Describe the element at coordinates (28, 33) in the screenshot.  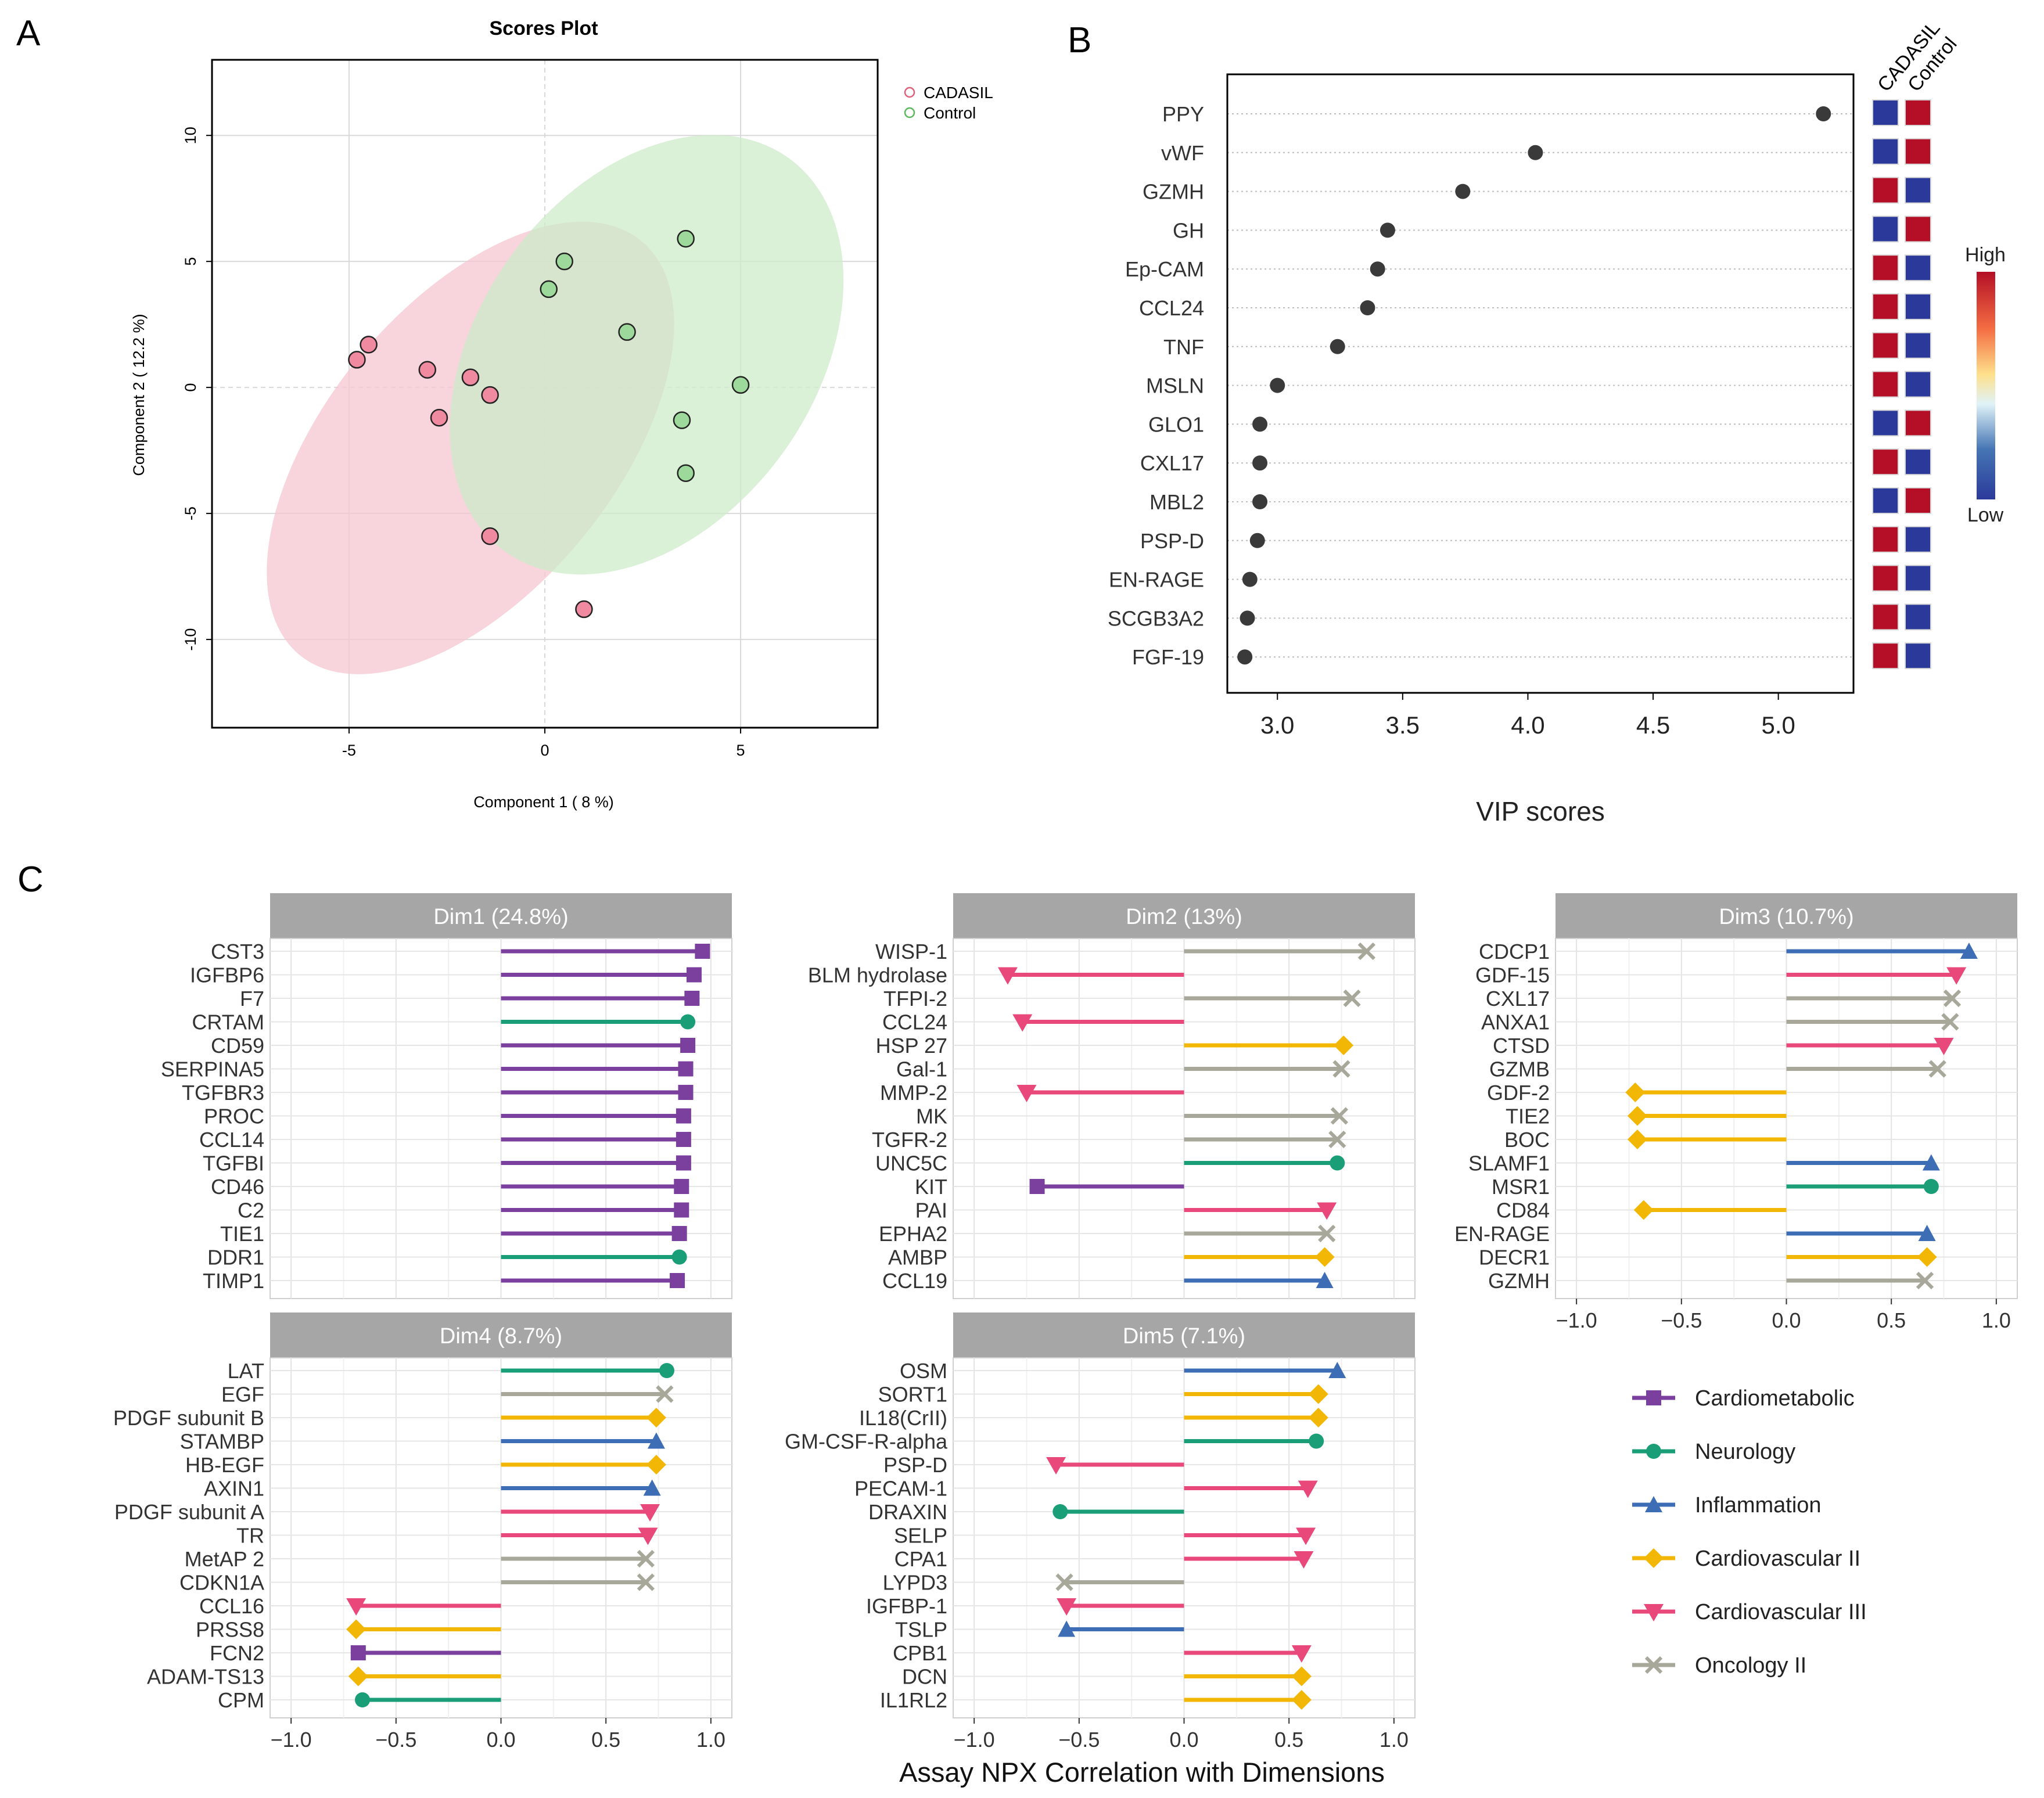
I see `panel-label-a: A` at that location.